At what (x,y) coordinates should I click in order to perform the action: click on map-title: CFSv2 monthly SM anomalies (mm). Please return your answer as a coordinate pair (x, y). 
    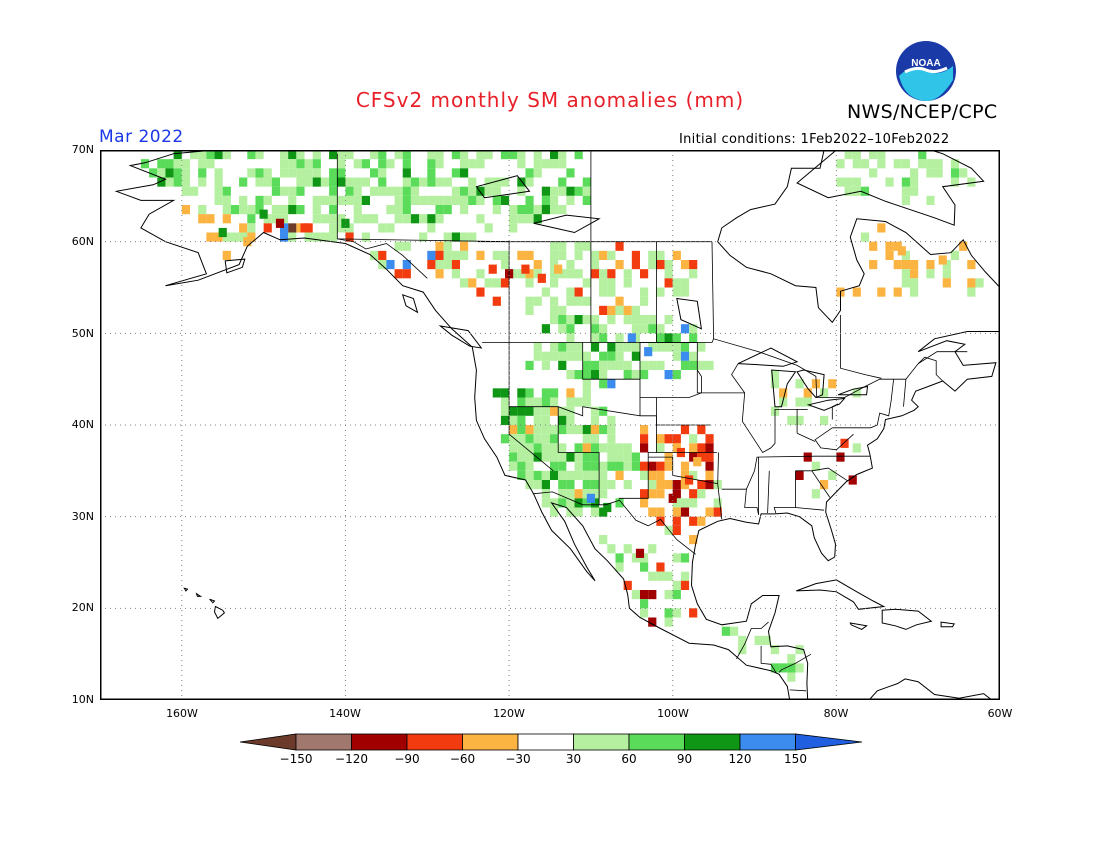
    Looking at the image, I should click on (550, 100).